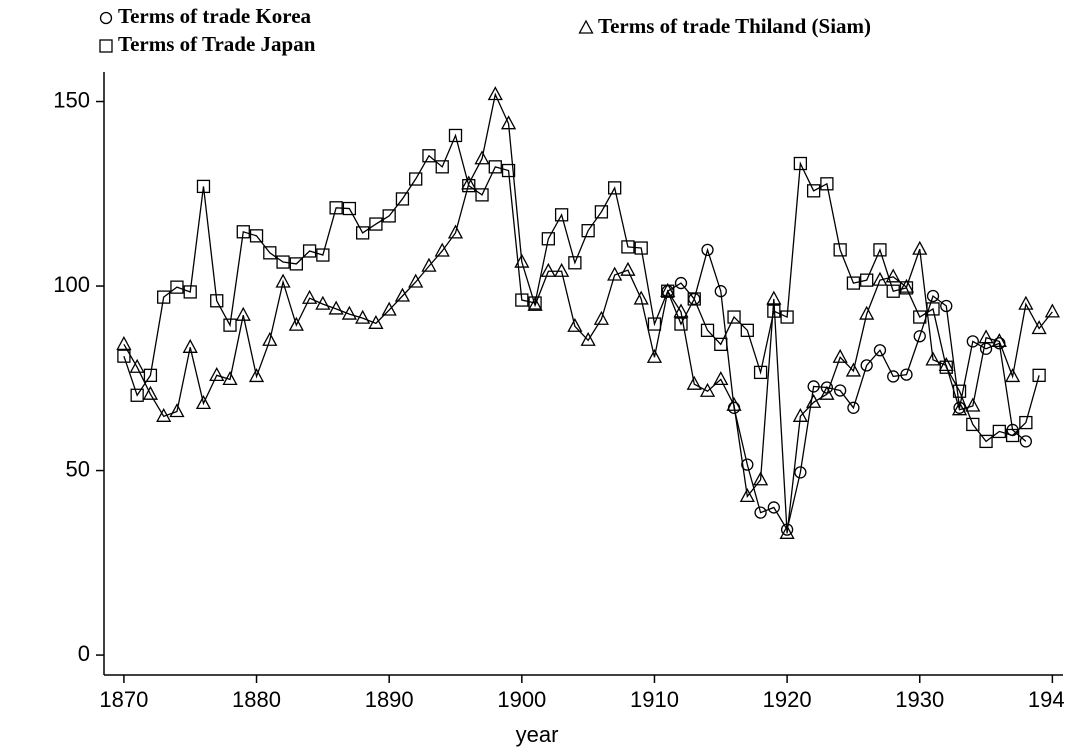 The height and width of the screenshot is (750, 1065). Describe the element at coordinates (217, 44) in the screenshot. I see `legend-label: Terms of Trade Japan` at that location.